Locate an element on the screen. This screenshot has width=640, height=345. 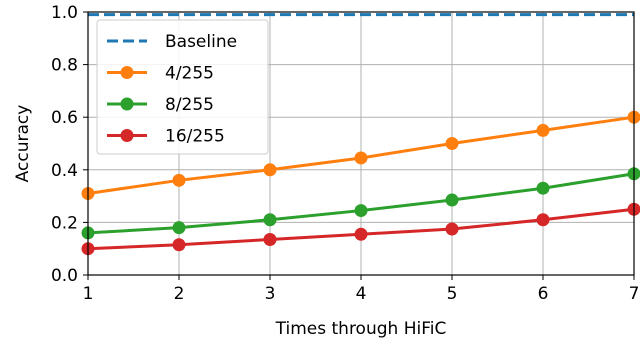
legend-label: Baseline is located at coordinates (201, 42).